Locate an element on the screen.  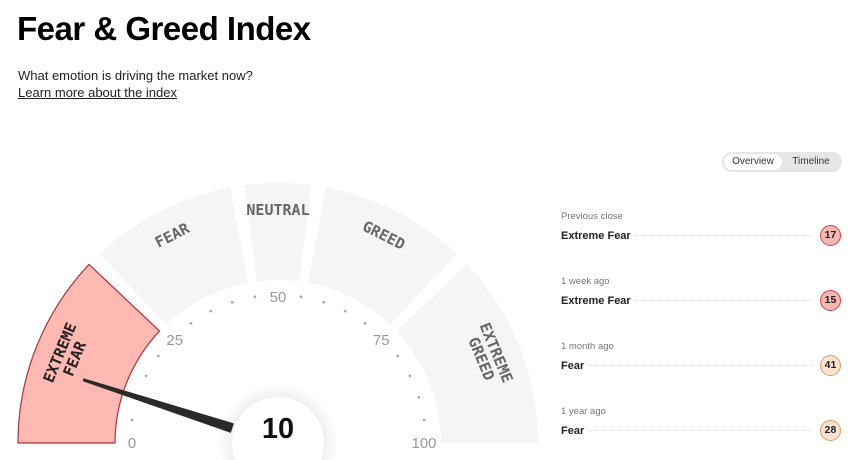
segment-label: NEUTRAL is located at coordinates (277, 210).